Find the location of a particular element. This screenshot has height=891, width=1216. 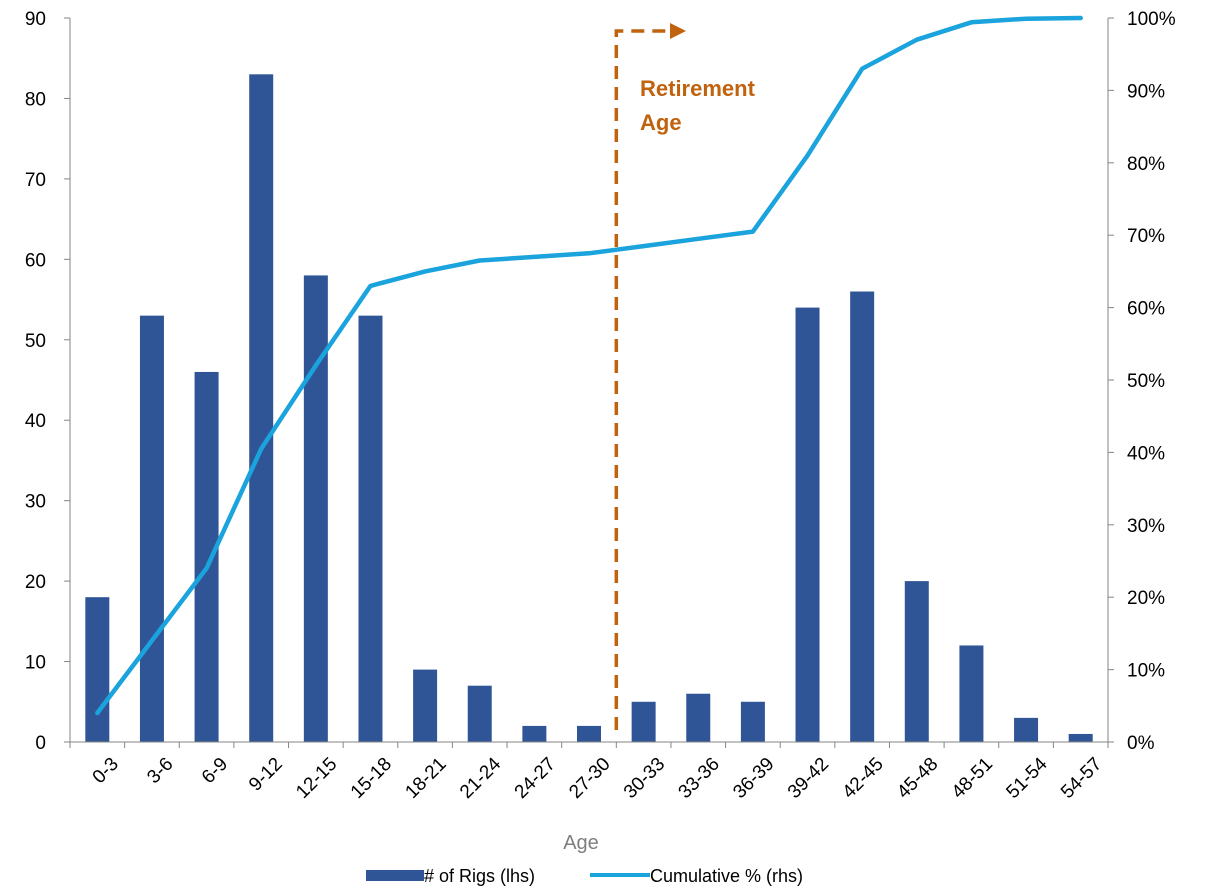

left-tick-label: 90 is located at coordinates (35, 19).